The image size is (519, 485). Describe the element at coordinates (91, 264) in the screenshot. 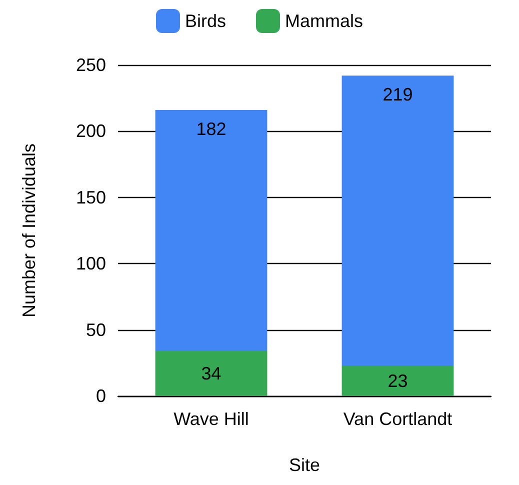

I see `y-tick-label: 100` at that location.